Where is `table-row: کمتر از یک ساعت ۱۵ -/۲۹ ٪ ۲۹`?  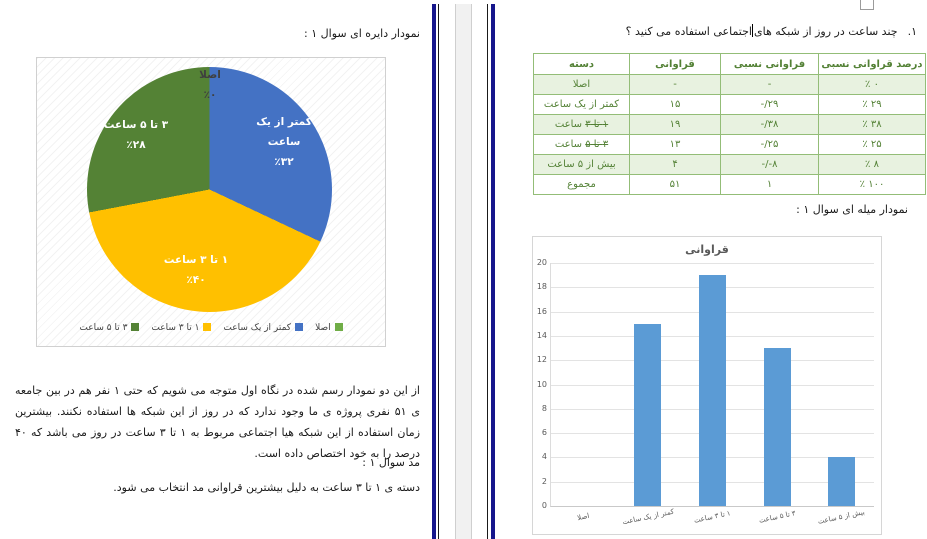
table-row: کمتر از یک ساعت ۱۵ -/۲۹ ٪ ۲۹ is located at coordinates (729, 104).